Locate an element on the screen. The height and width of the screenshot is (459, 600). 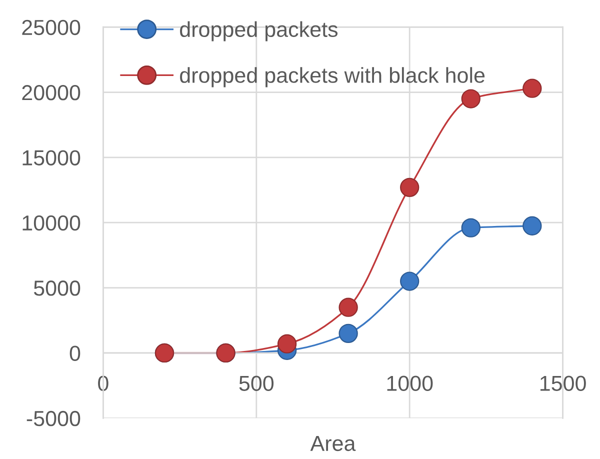
x-tick-label: 1000 is located at coordinates (410, 384).